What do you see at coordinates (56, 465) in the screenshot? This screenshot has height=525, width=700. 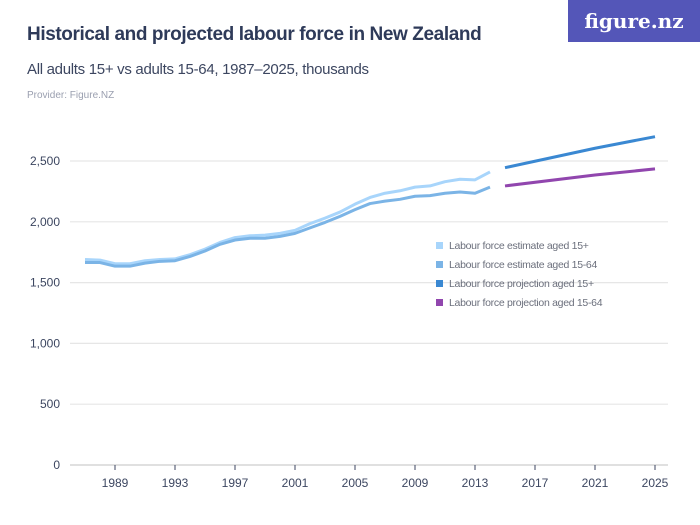 I see `y-tick-label: 0` at bounding box center [56, 465].